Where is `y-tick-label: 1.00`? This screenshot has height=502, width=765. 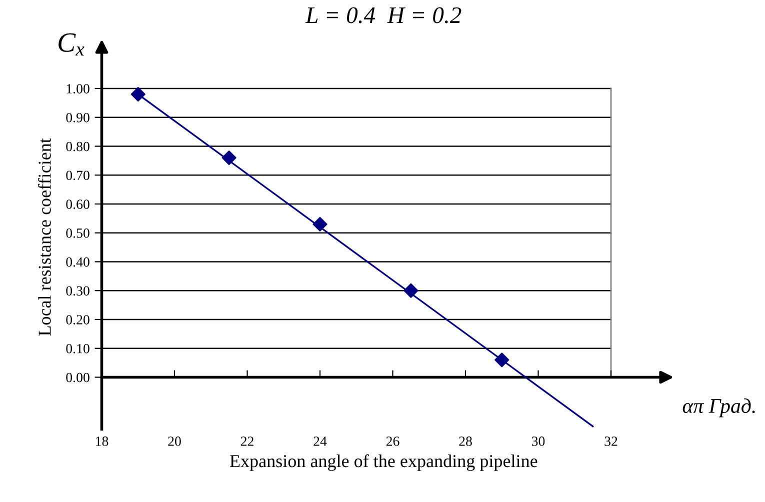
y-tick-label: 1.00 is located at coordinates (78, 89).